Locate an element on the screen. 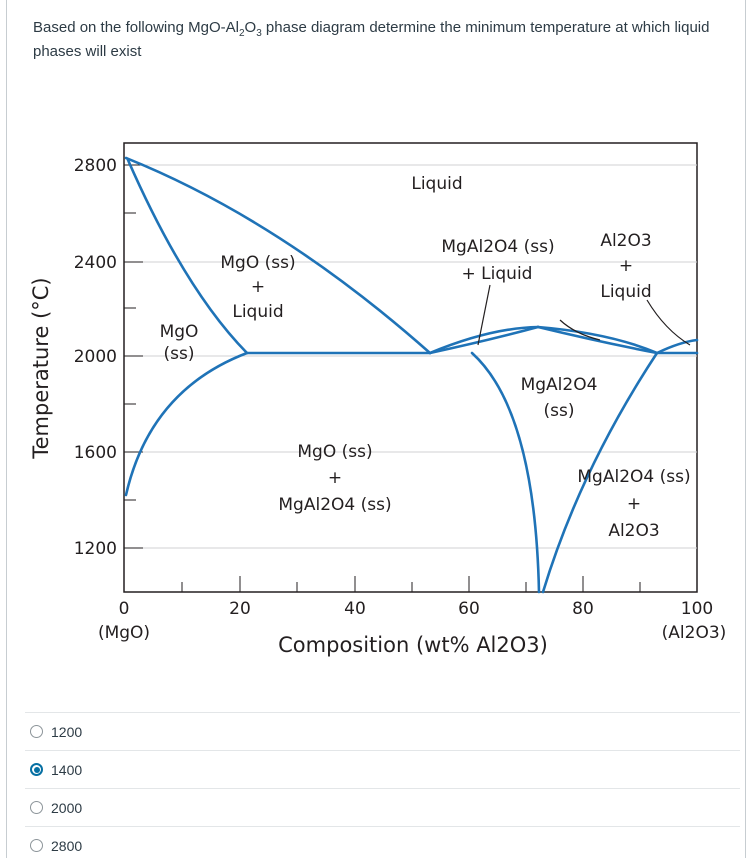  solvus-spinel-right is located at coordinates (600, 472).